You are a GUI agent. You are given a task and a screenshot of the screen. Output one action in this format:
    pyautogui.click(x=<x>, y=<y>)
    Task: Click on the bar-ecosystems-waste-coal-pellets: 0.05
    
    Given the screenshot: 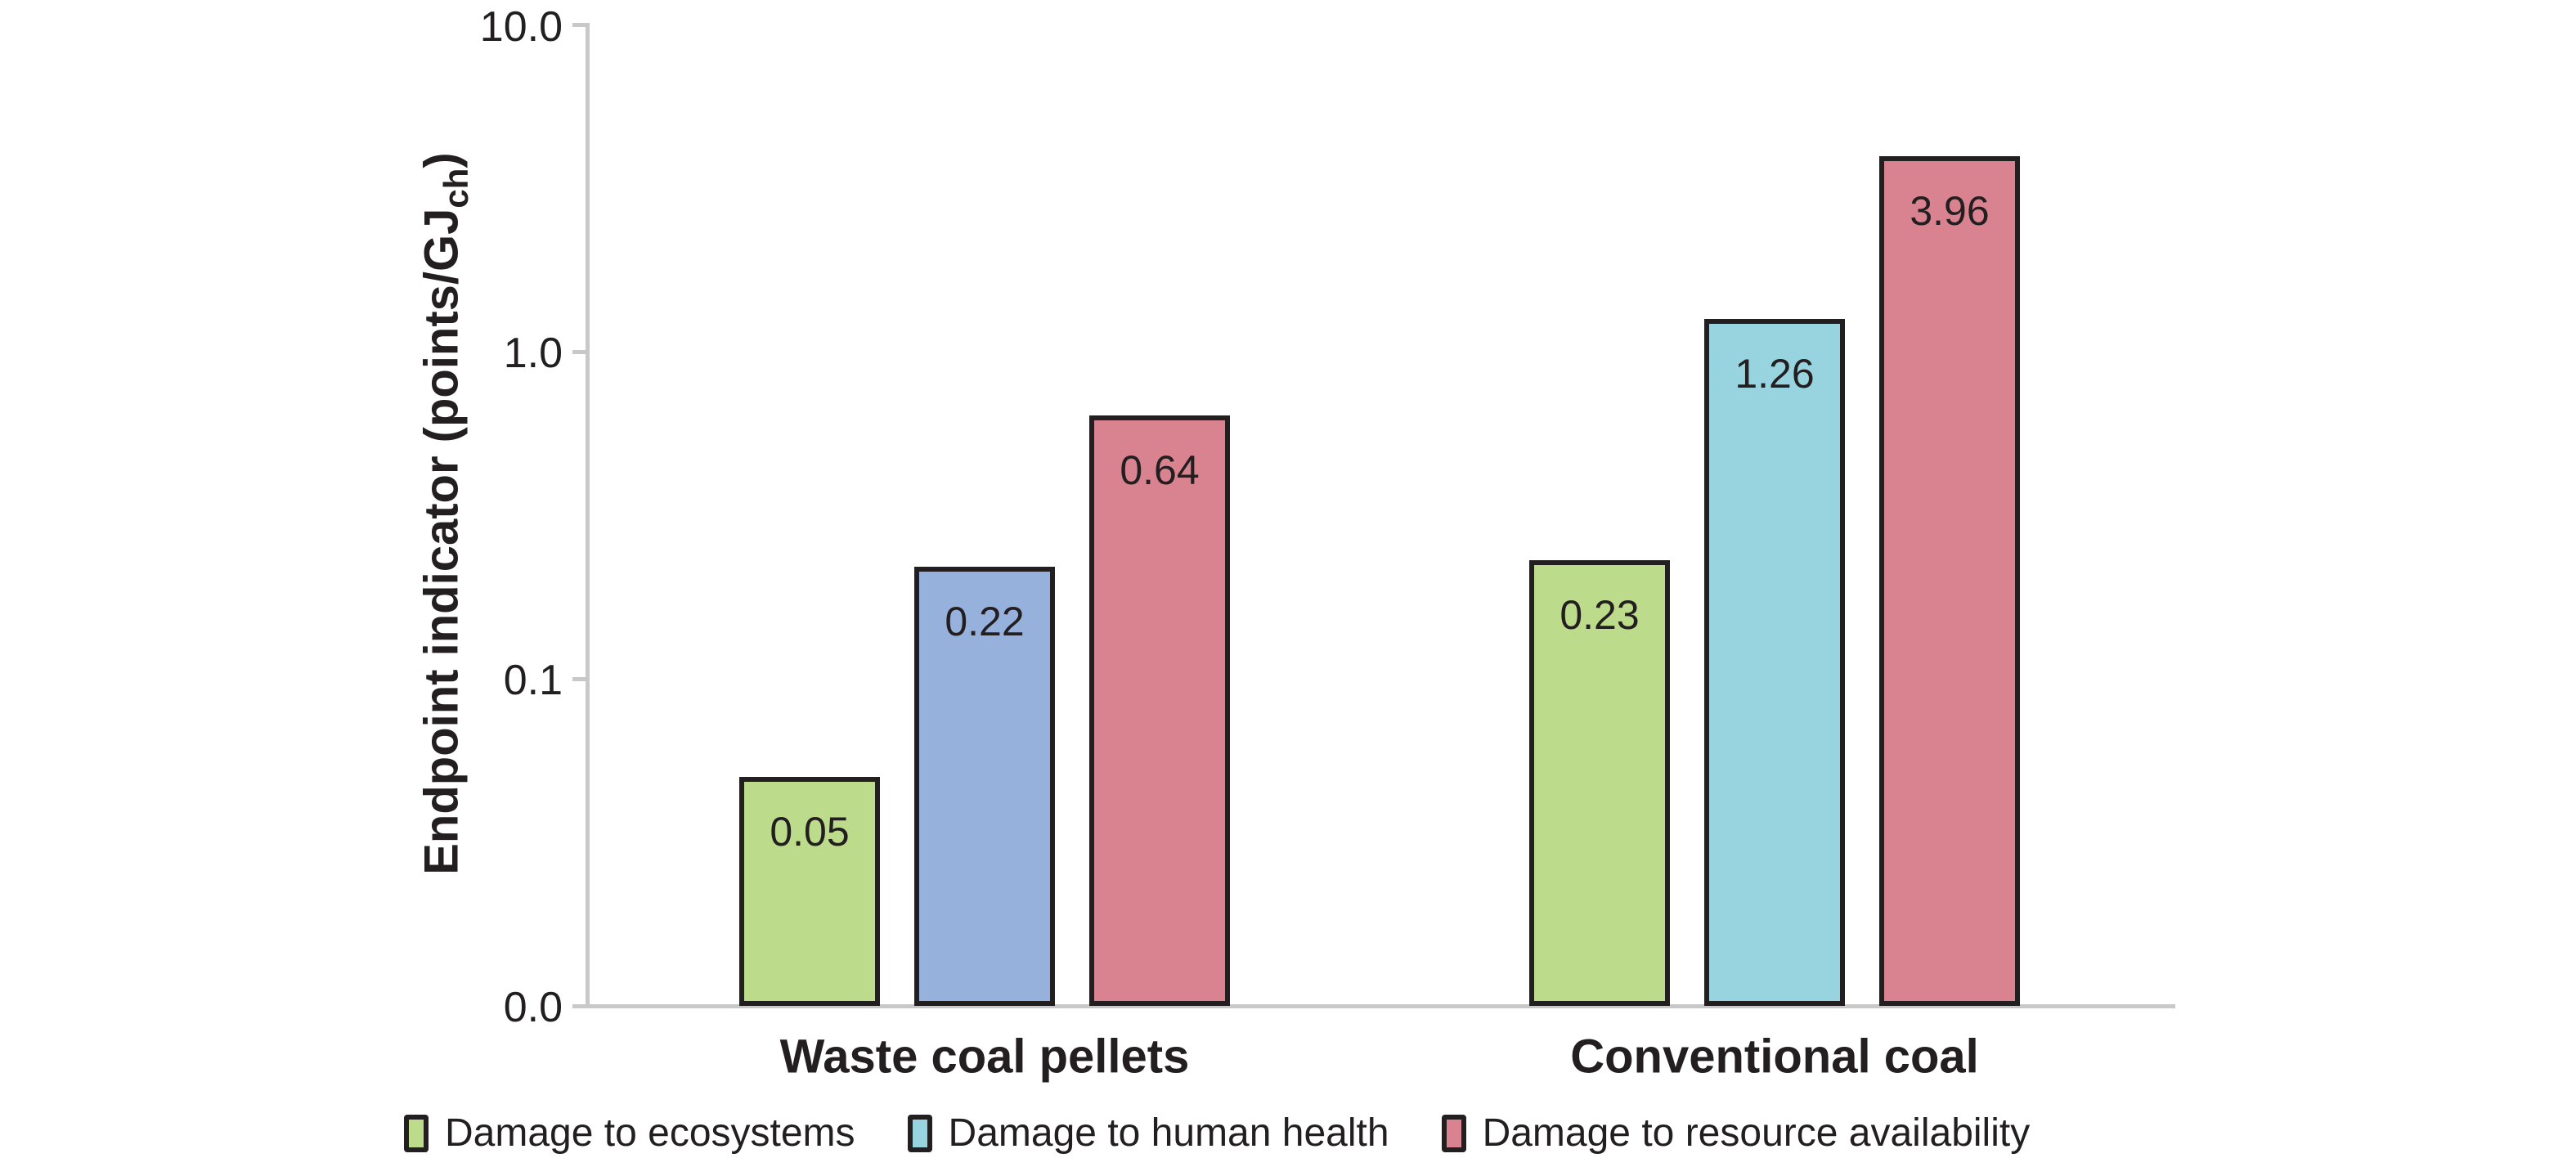 What is the action you would take?
    pyautogui.click(x=810, y=892)
    